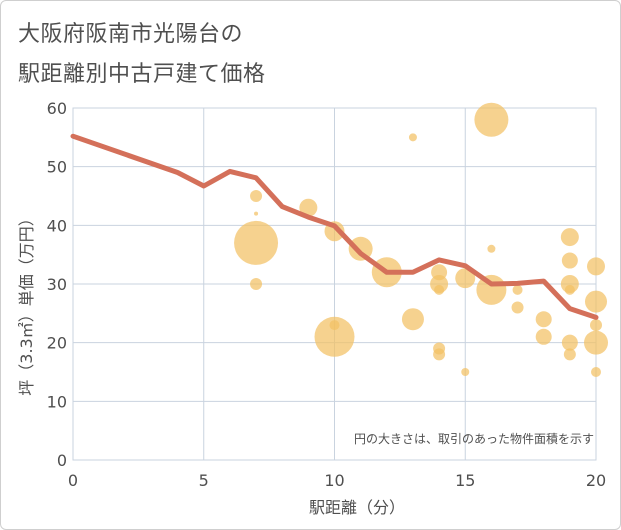  What do you see at coordinates (57, 401) in the screenshot?
I see `y-tick-label: 10` at bounding box center [57, 401].